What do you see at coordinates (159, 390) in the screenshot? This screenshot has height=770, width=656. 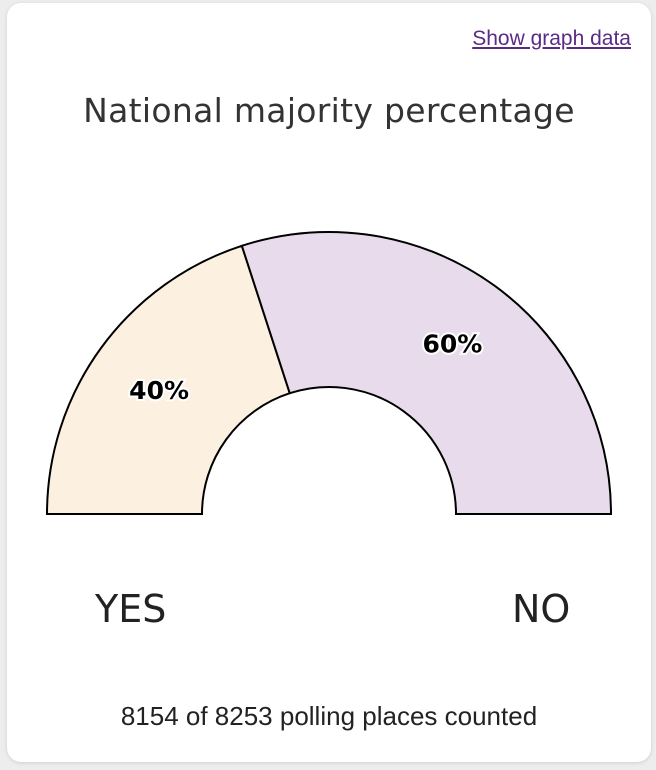 I see `slice-label-yes: 40%` at bounding box center [159, 390].